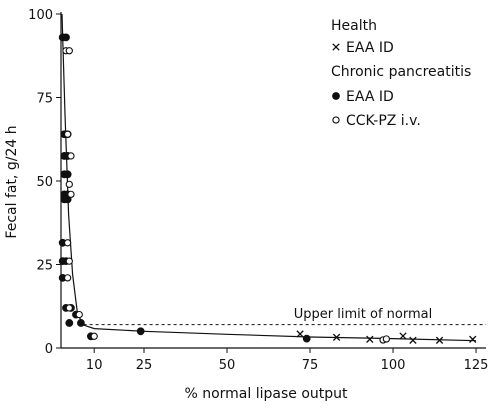 The image size is (501, 411). Describe the element at coordinates (227, 365) in the screenshot. I see `x-tick-label: 50` at that location.